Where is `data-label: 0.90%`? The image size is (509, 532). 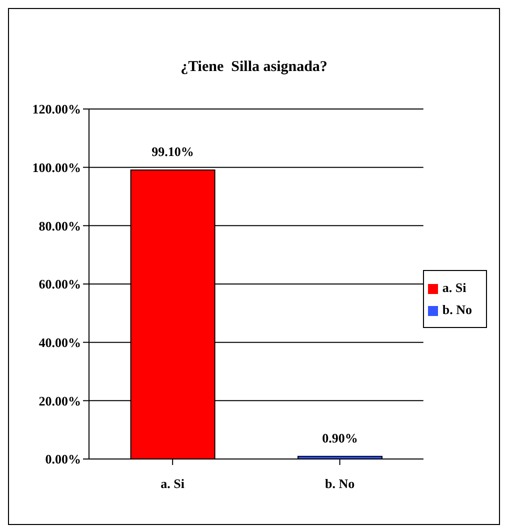 data-label: 0.90% is located at coordinates (340, 438).